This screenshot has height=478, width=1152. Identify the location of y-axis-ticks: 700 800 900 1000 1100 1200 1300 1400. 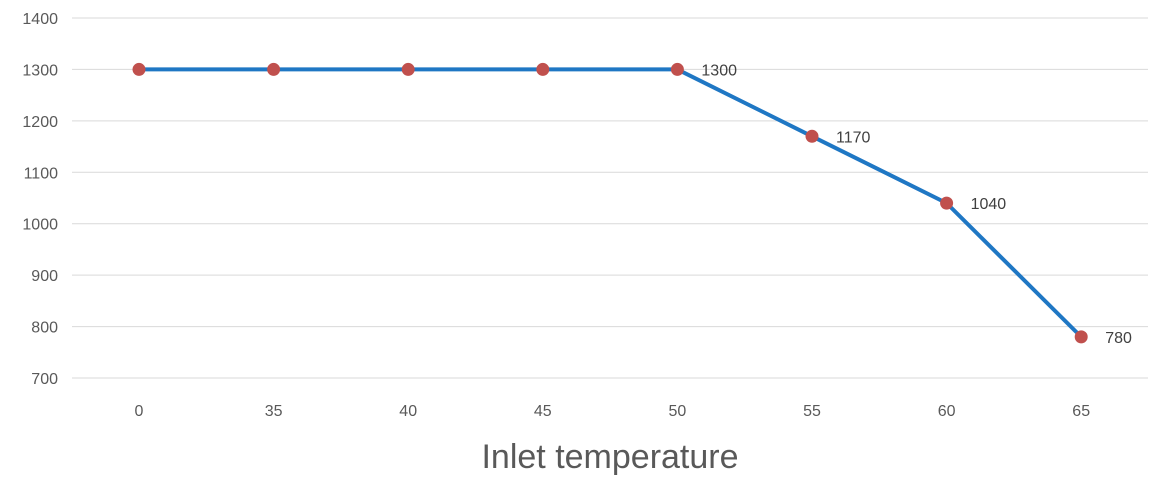
(40, 199).